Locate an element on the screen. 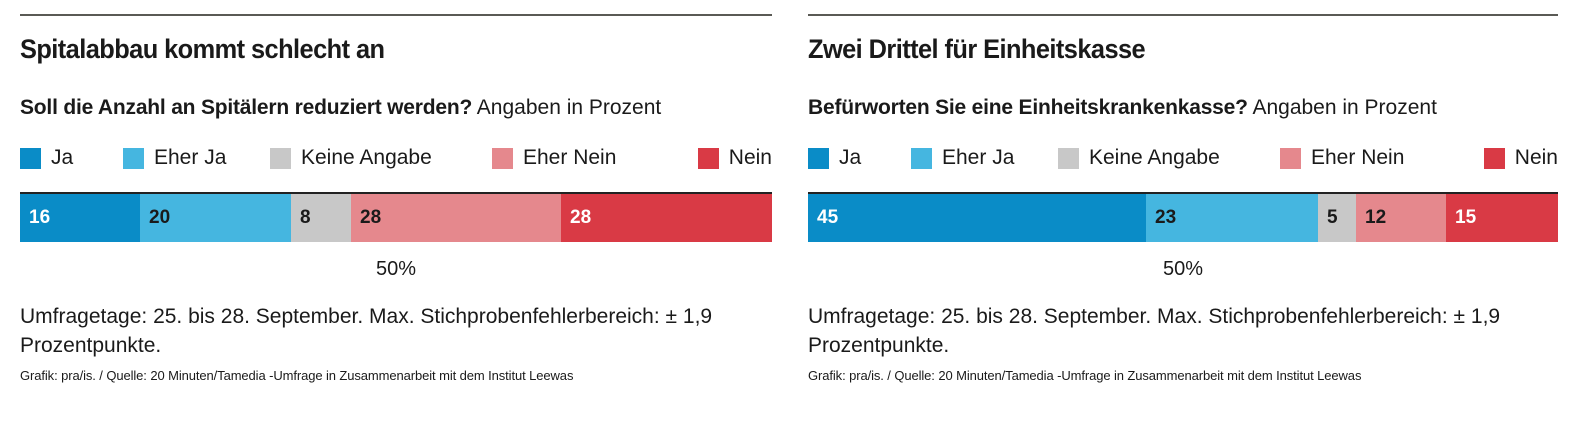 Image resolution: width=1570 pixels, height=438 pixels. stacked-bar: 45 23 5 12 15 is located at coordinates (1183, 218).